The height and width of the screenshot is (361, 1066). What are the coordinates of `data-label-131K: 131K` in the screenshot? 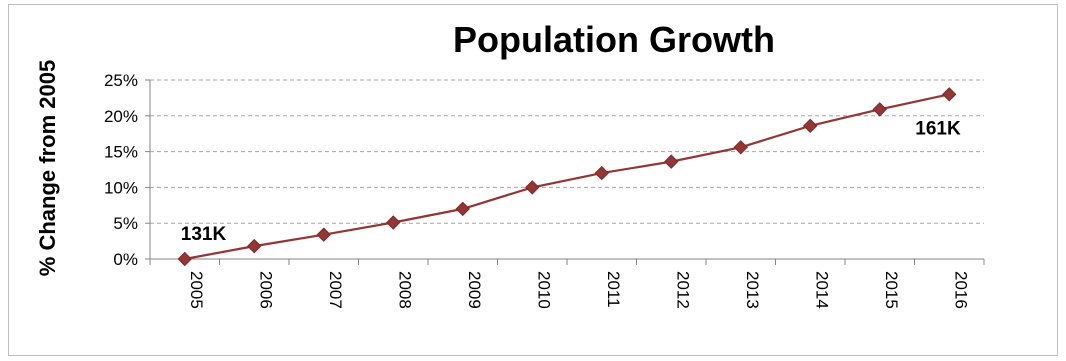 It's located at (204, 234).